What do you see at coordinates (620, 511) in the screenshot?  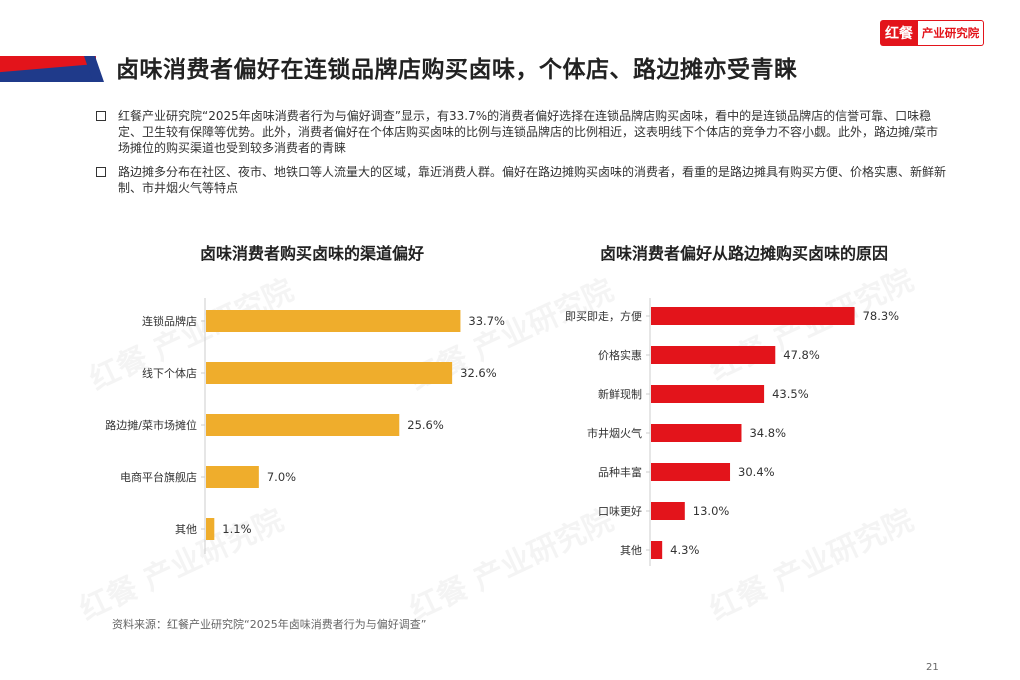 I see `category-label: 口味更好` at bounding box center [620, 511].